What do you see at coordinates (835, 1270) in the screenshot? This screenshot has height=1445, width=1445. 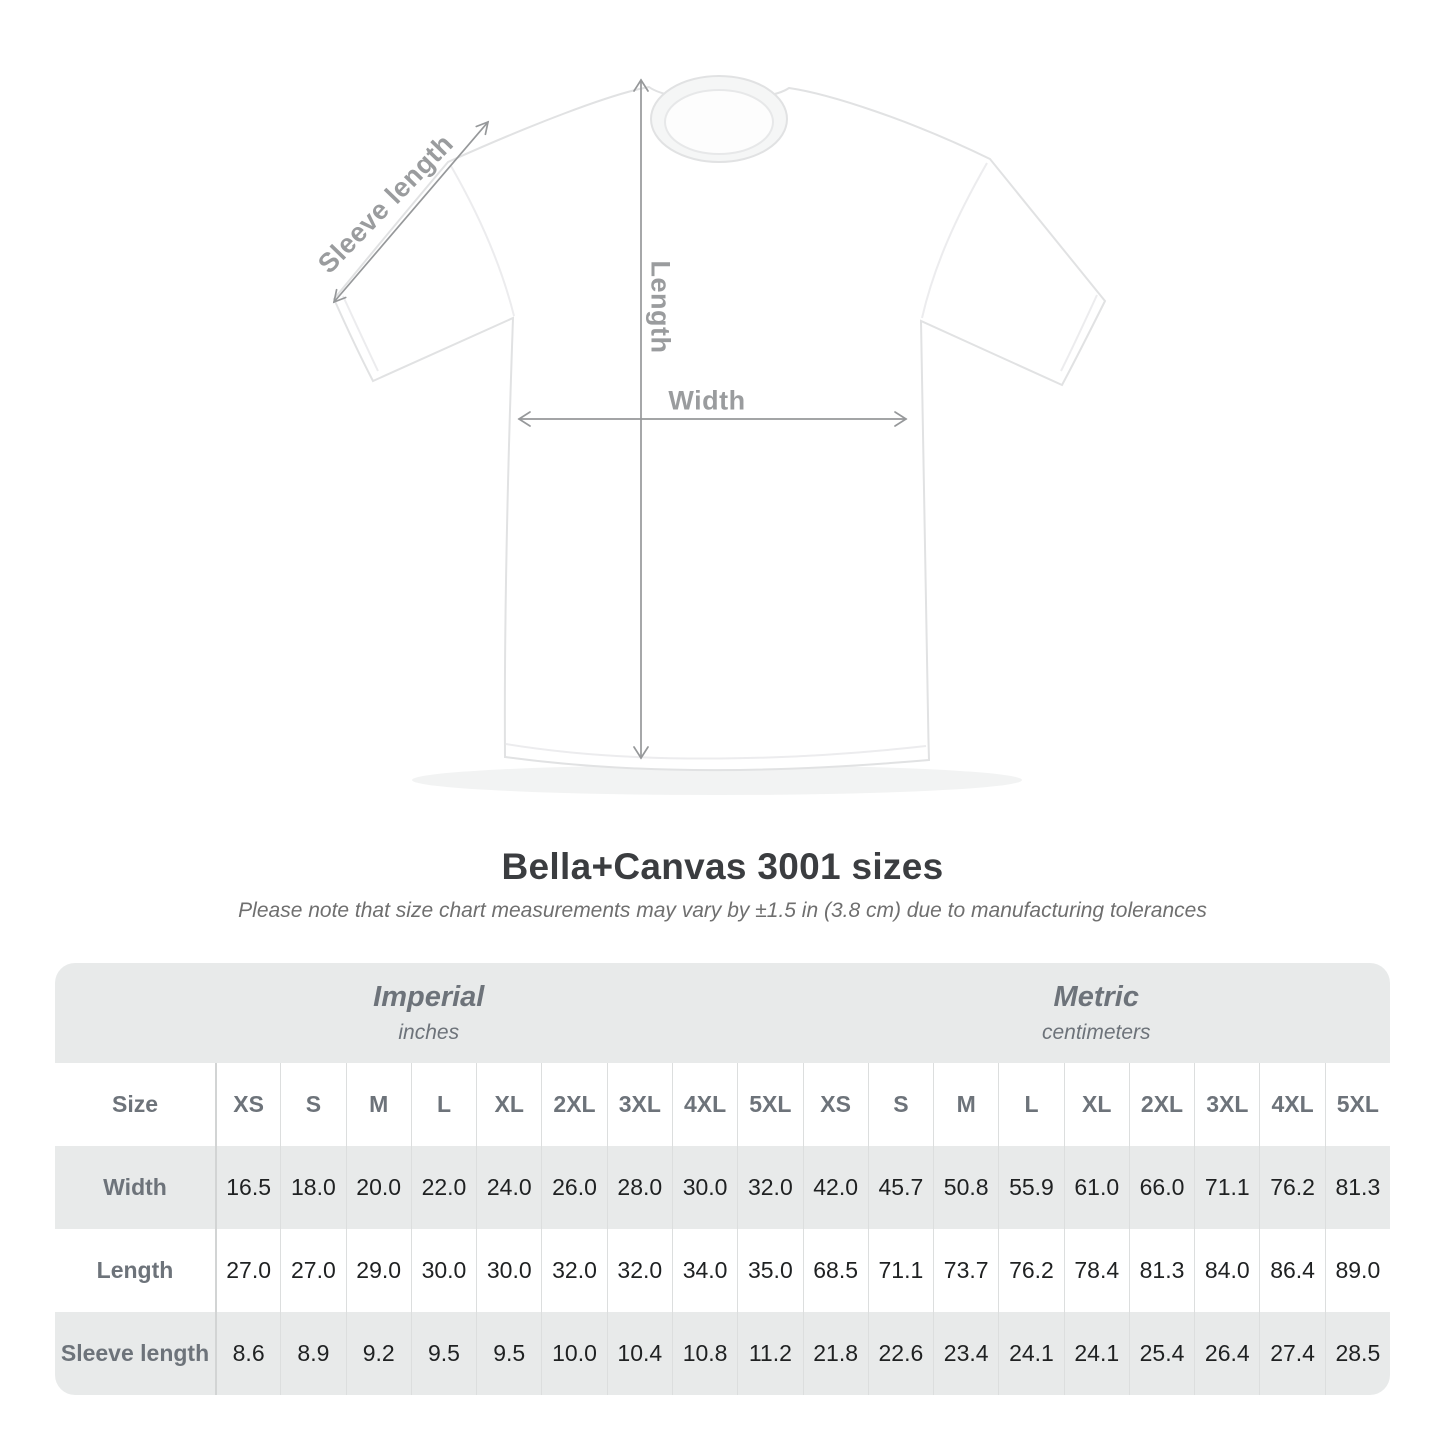 I see `cell-length-metric: 68.5` at bounding box center [835, 1270].